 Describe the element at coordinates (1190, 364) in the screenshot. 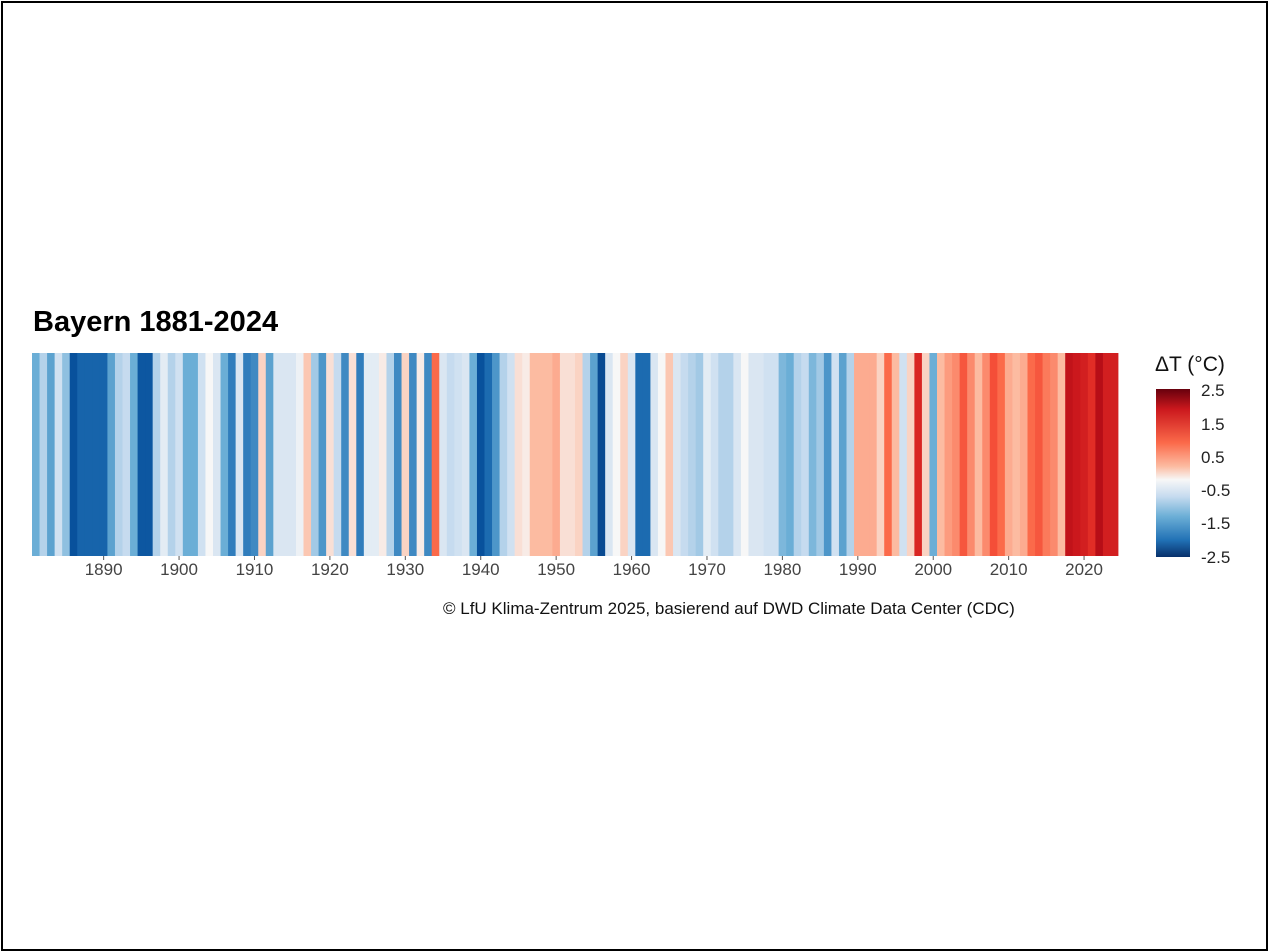

I see `legend-title: ΔT (°C)` at that location.